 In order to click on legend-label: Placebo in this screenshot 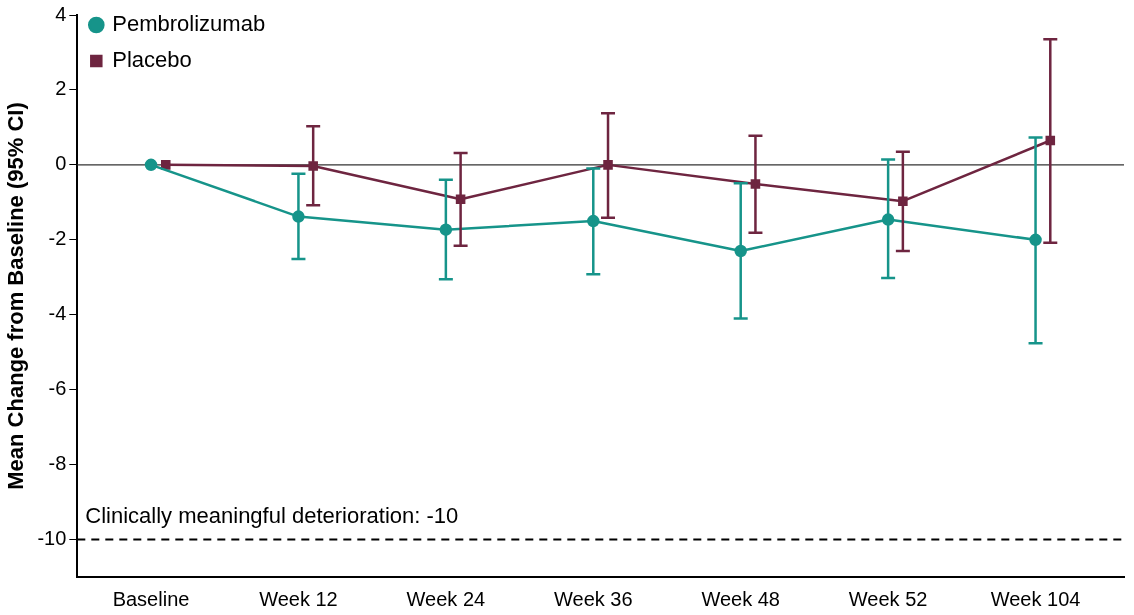, I will do `click(152, 60)`.